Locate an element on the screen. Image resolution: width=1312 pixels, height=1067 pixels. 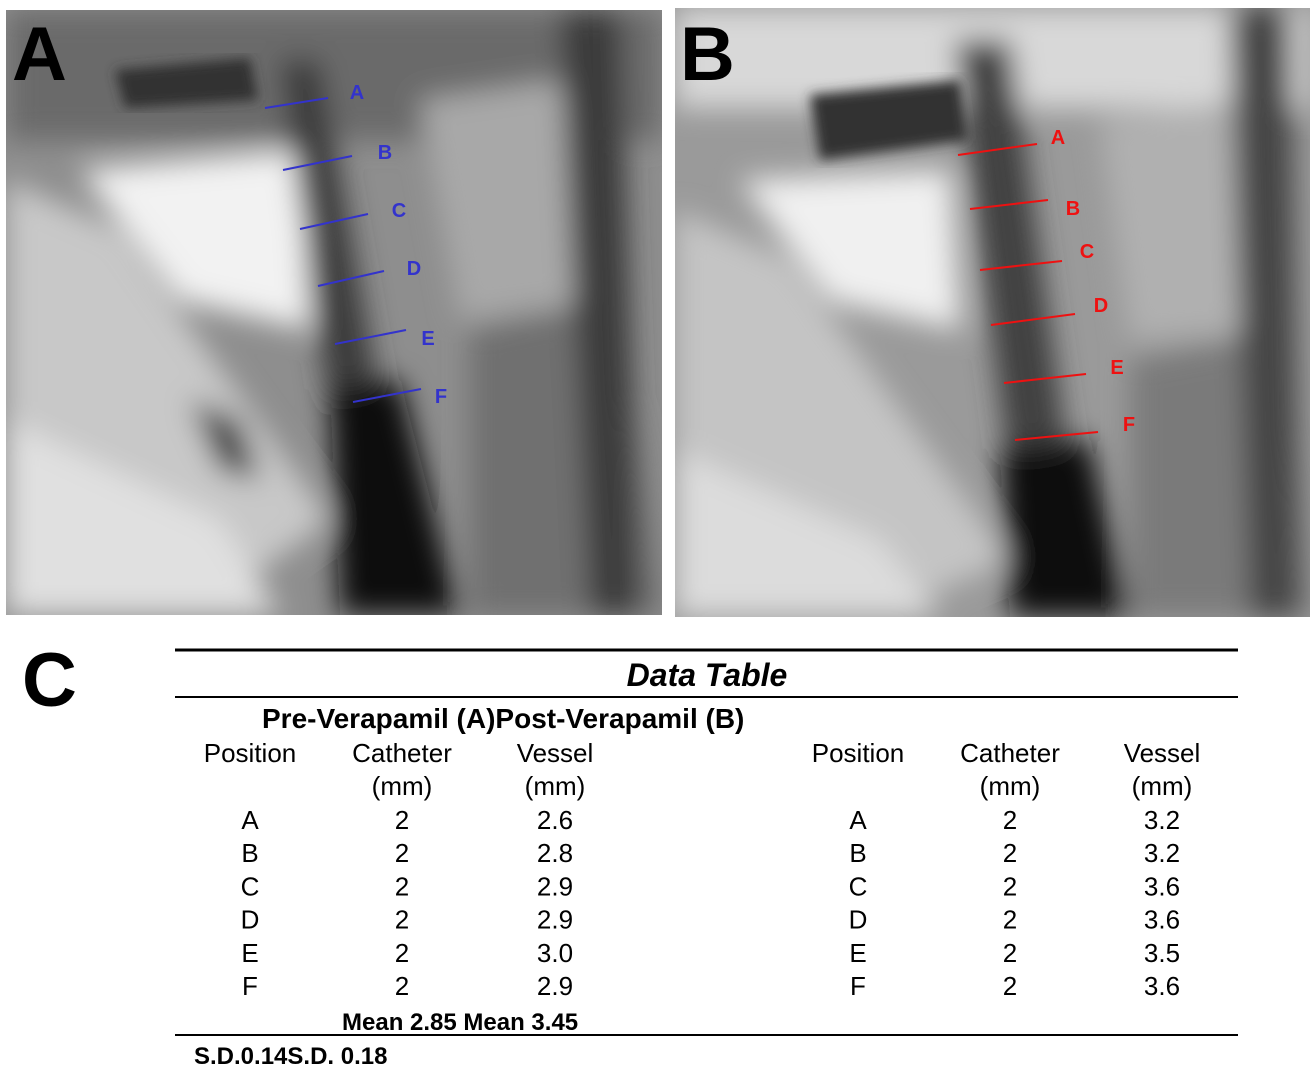
mean: Mean 2.85 is located at coordinates (399, 1022).